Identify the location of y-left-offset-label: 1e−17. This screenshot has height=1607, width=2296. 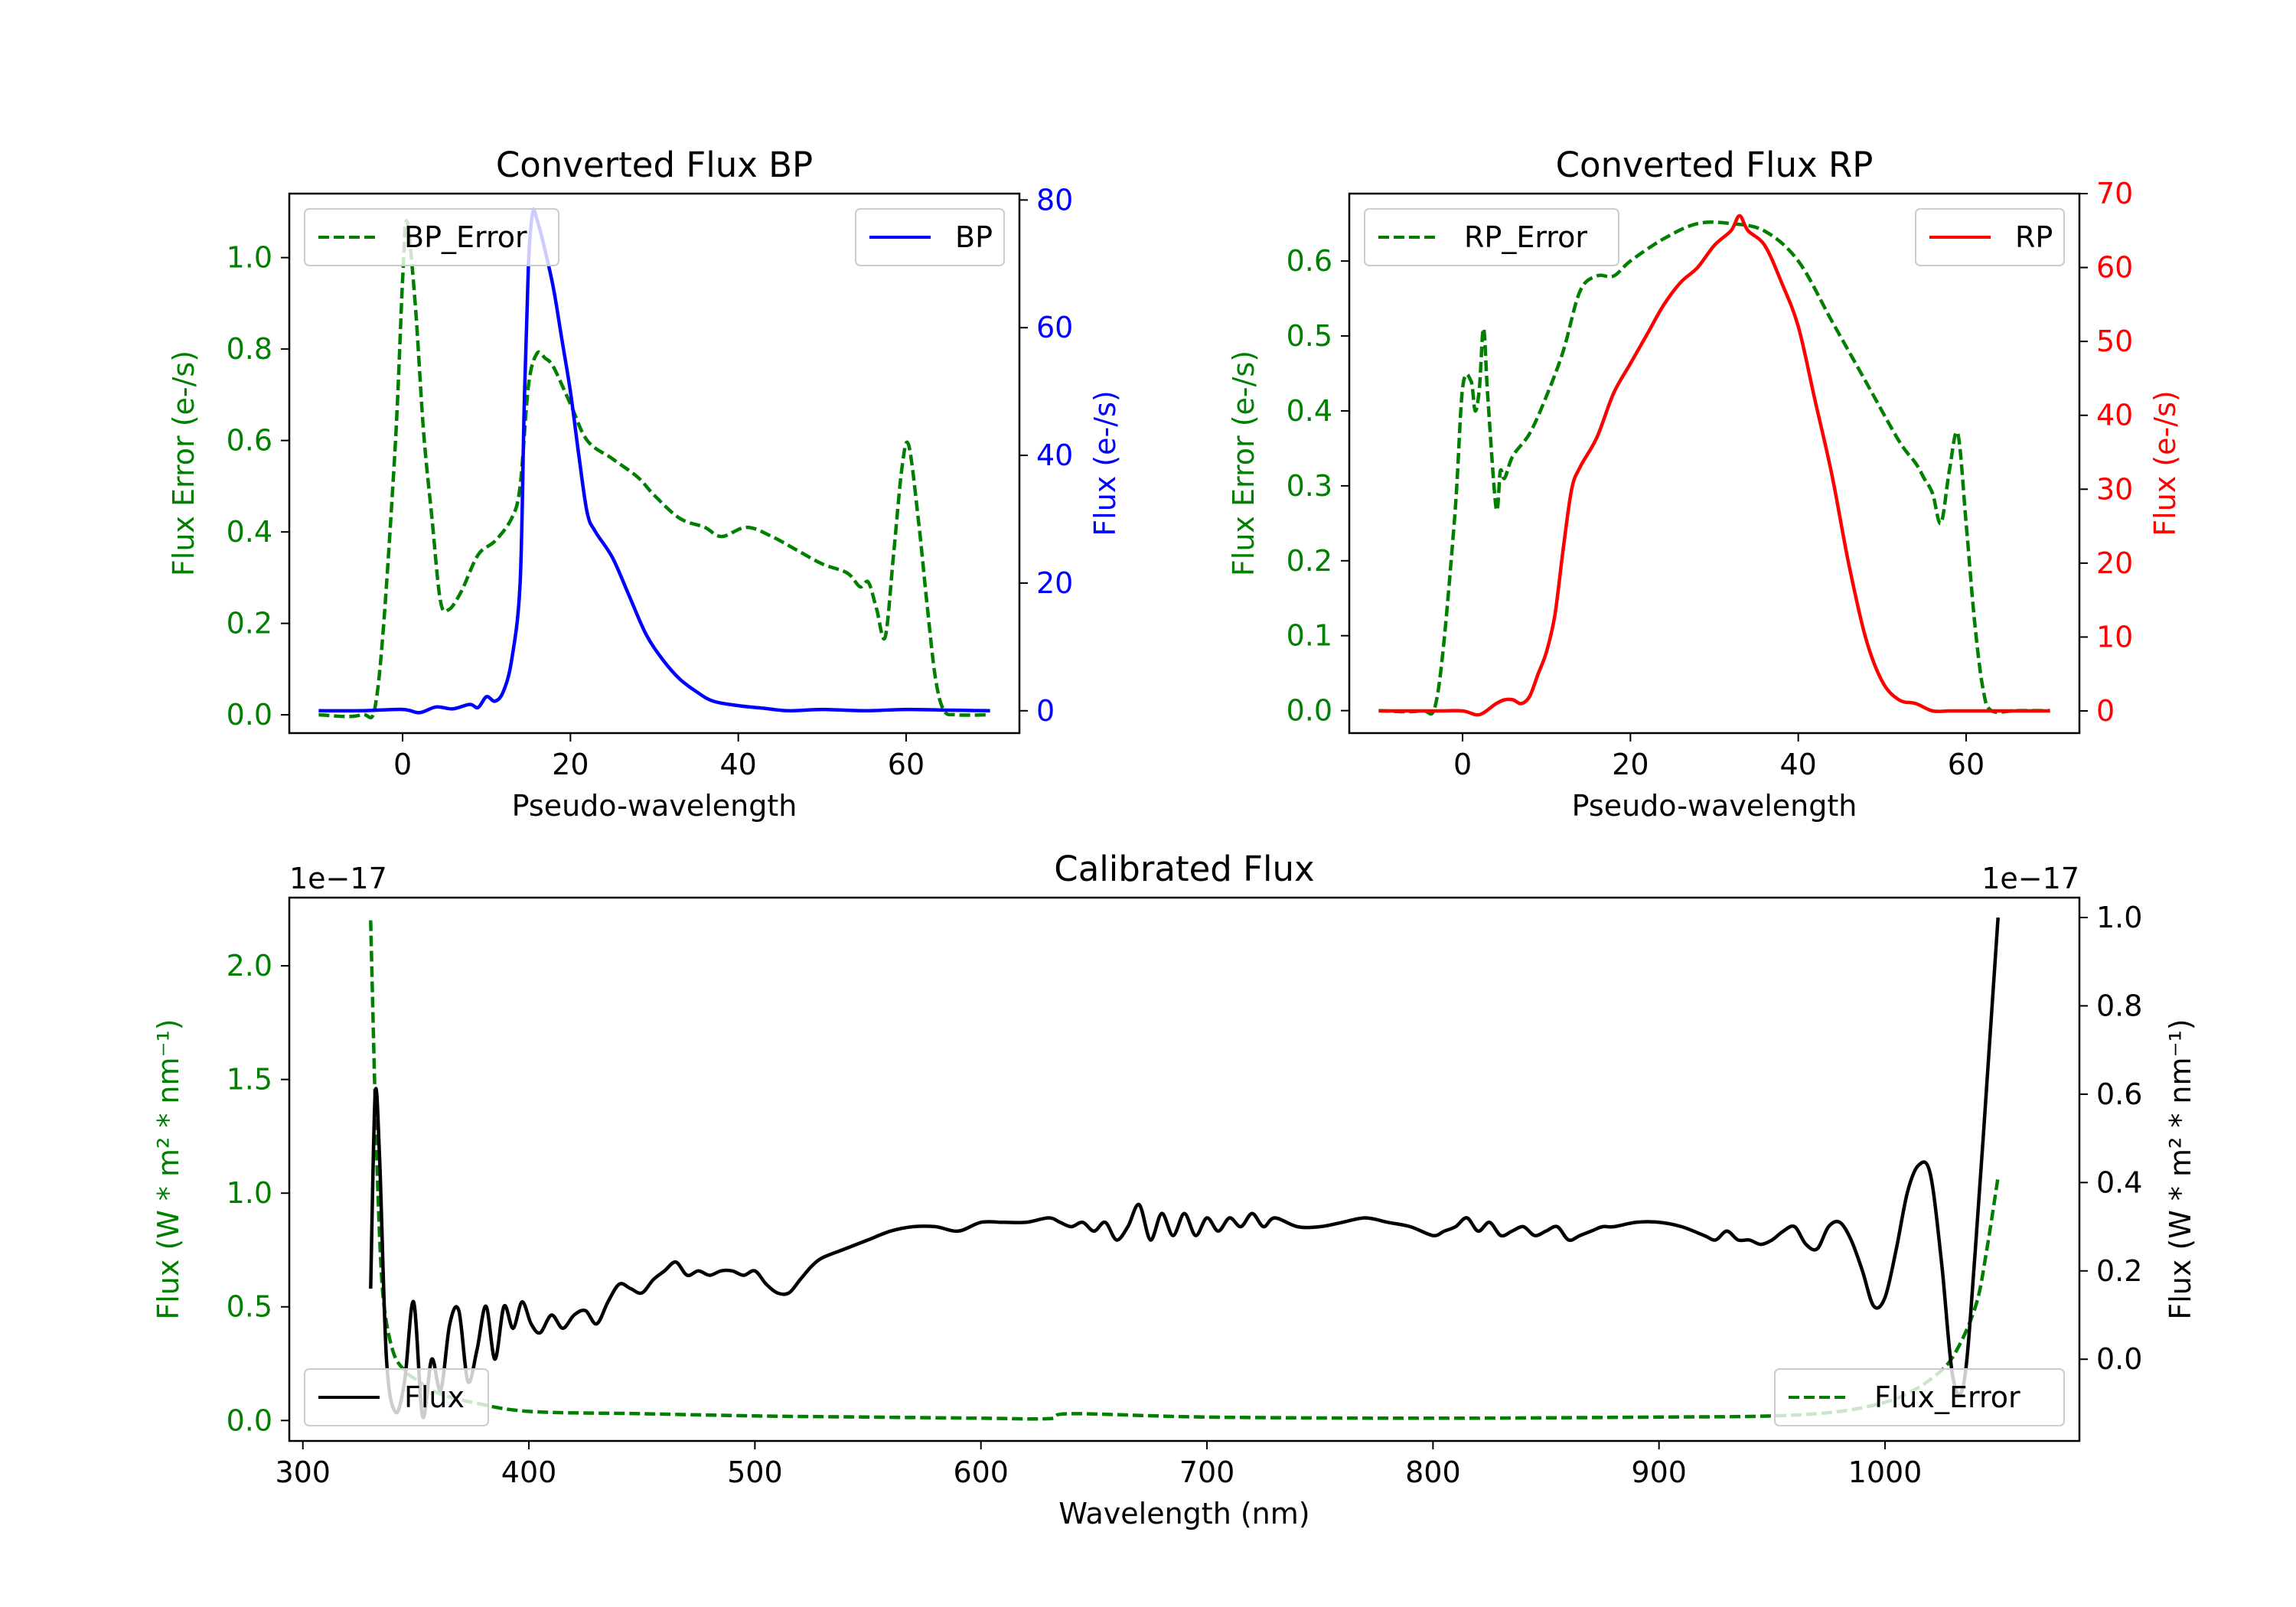
(338, 878).